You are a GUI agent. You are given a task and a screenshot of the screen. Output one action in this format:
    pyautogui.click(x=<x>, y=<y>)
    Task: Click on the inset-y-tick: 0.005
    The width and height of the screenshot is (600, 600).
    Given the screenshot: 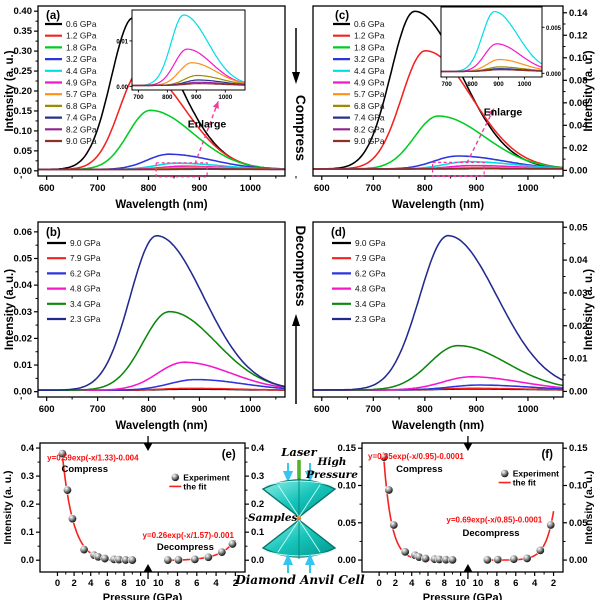 What is the action you would take?
    pyautogui.click(x=554, y=29)
    